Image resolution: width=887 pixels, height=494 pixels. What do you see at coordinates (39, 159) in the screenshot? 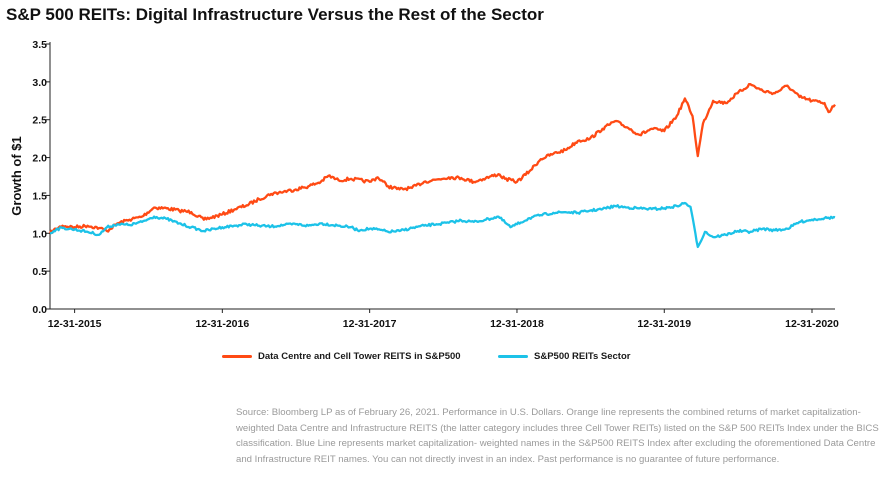
I see `y-tick-label: 2.0` at bounding box center [39, 159].